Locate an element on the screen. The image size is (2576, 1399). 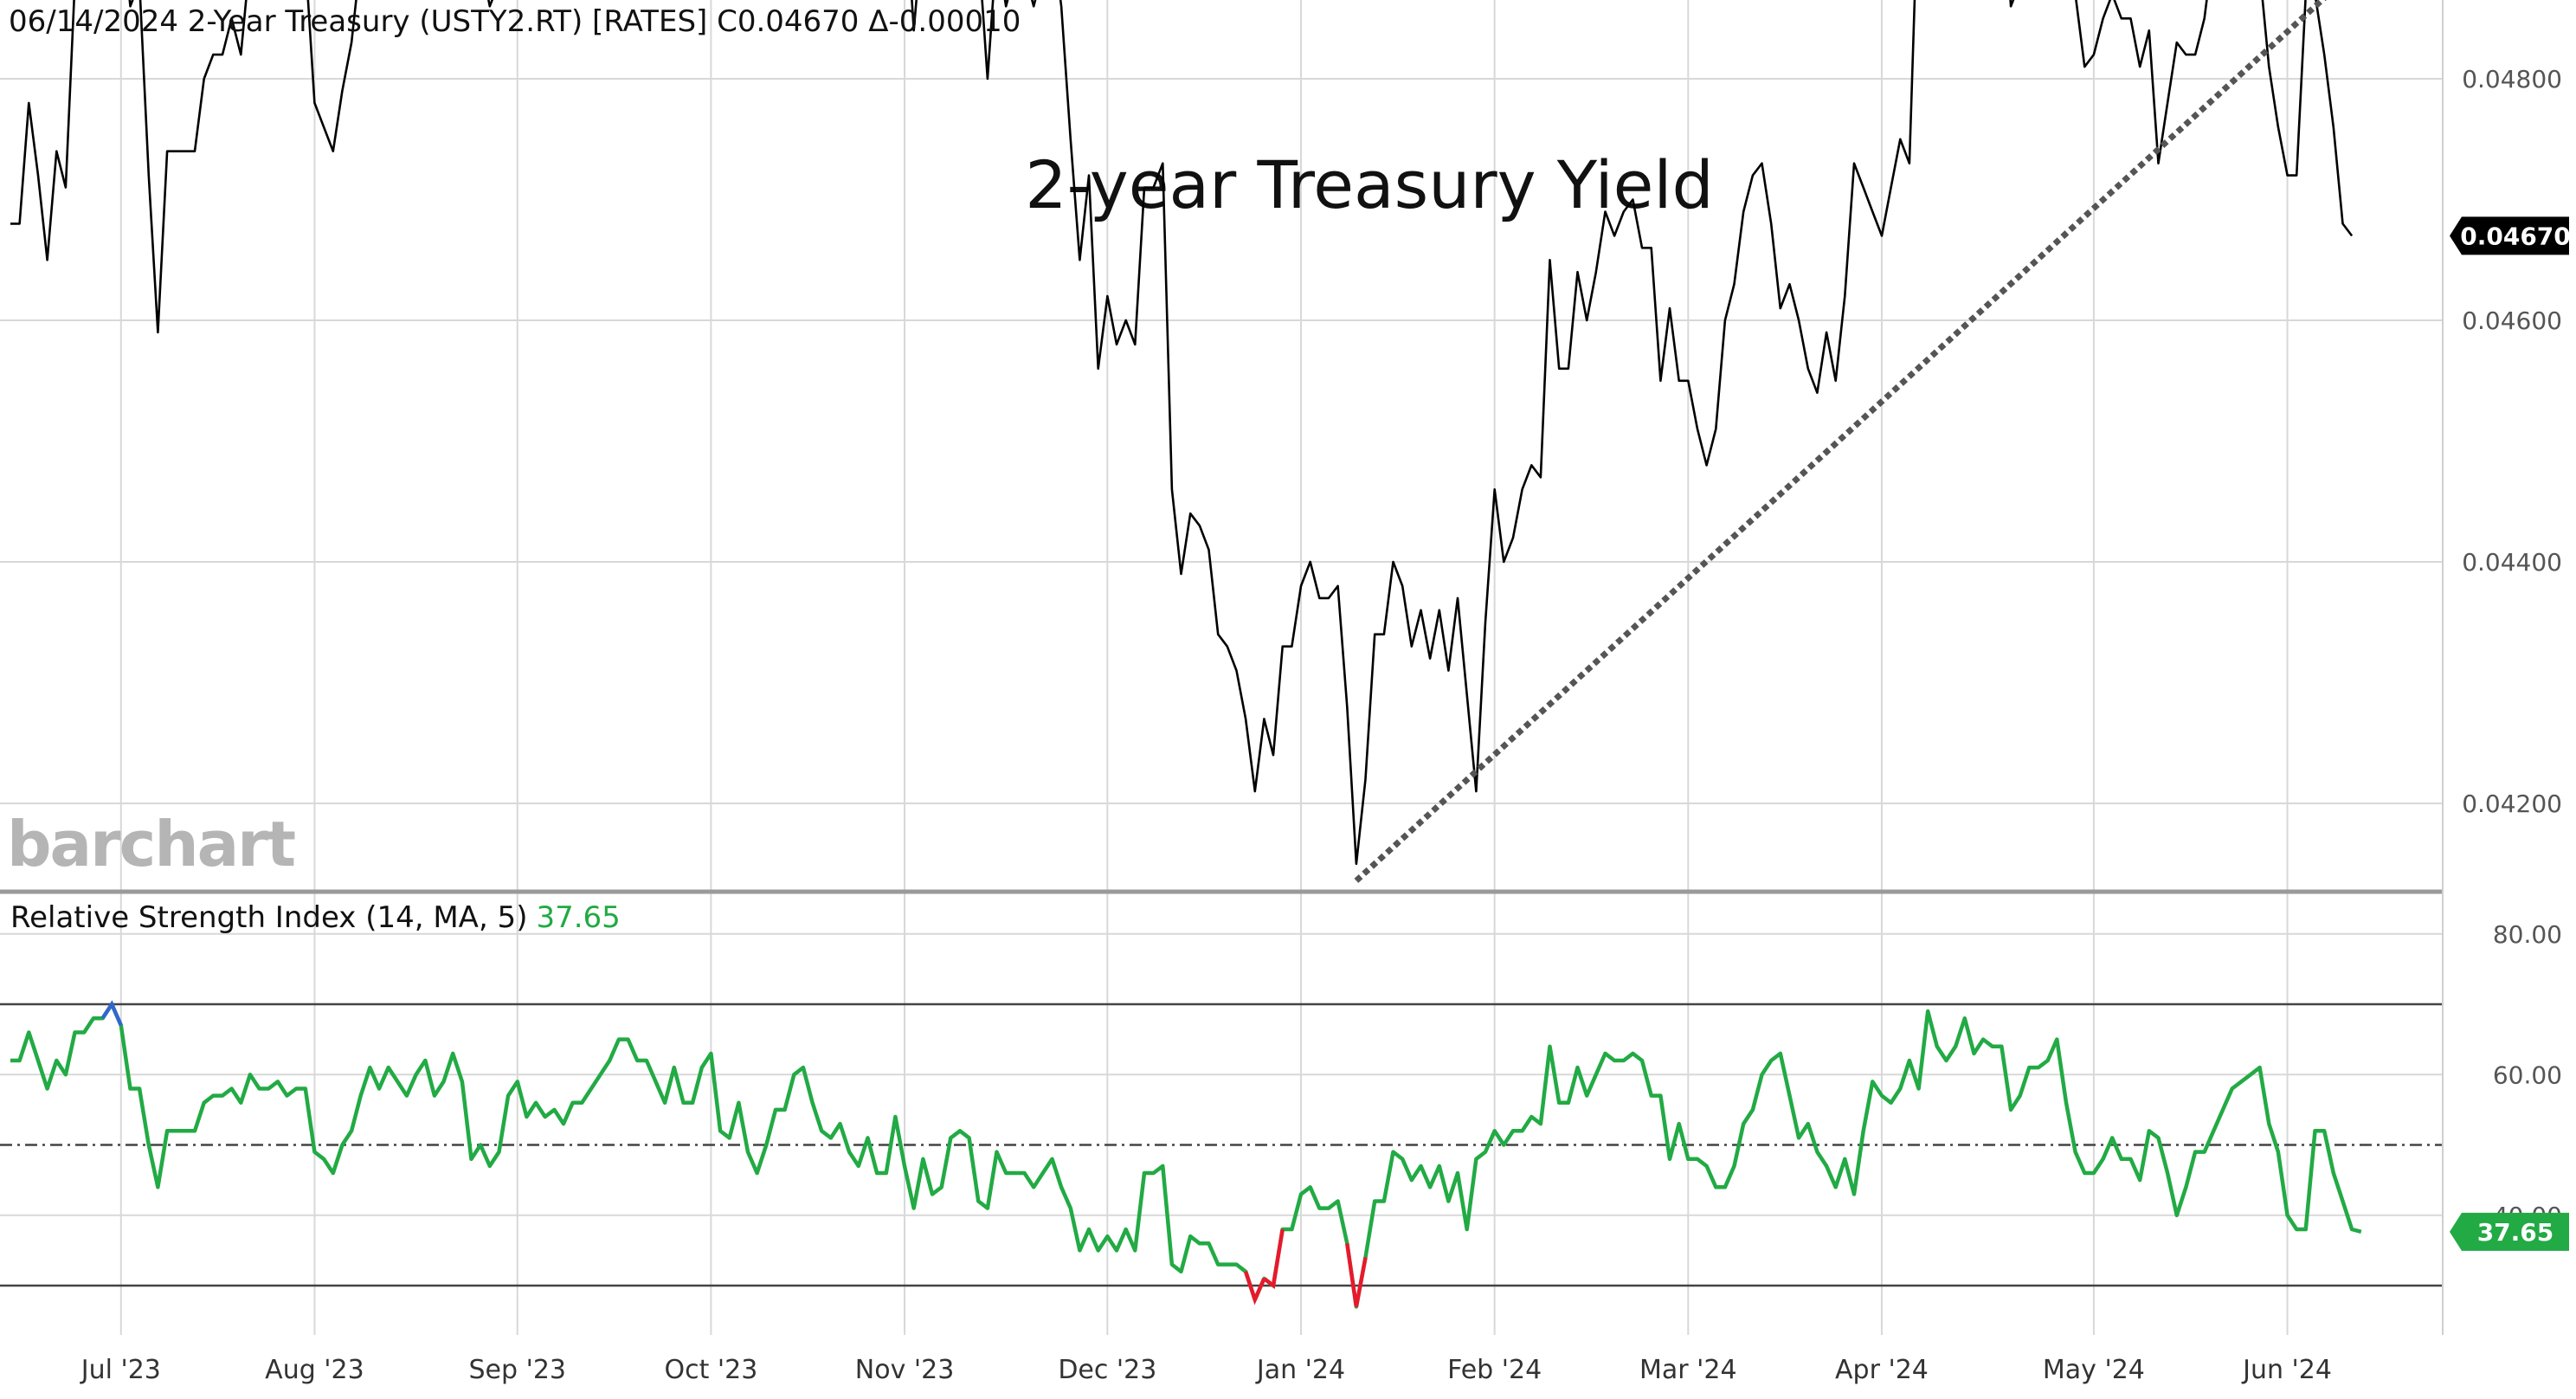
last-price-badge-shape is located at coordinates (2509, 236).